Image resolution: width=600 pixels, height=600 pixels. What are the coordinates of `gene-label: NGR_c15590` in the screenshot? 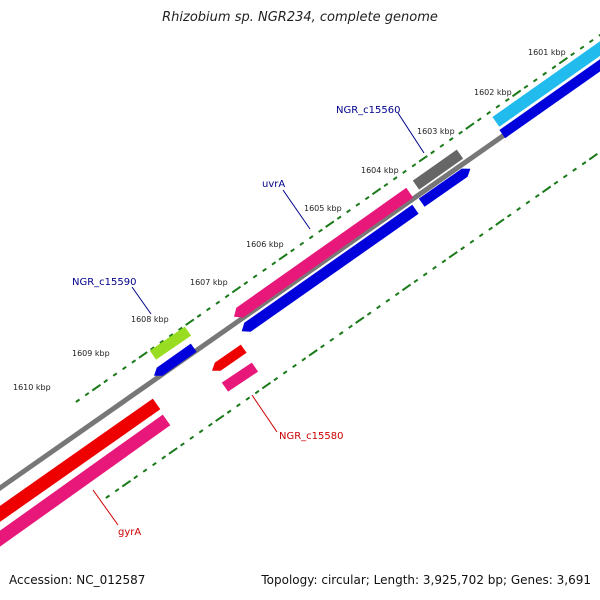 It's located at (104, 282).